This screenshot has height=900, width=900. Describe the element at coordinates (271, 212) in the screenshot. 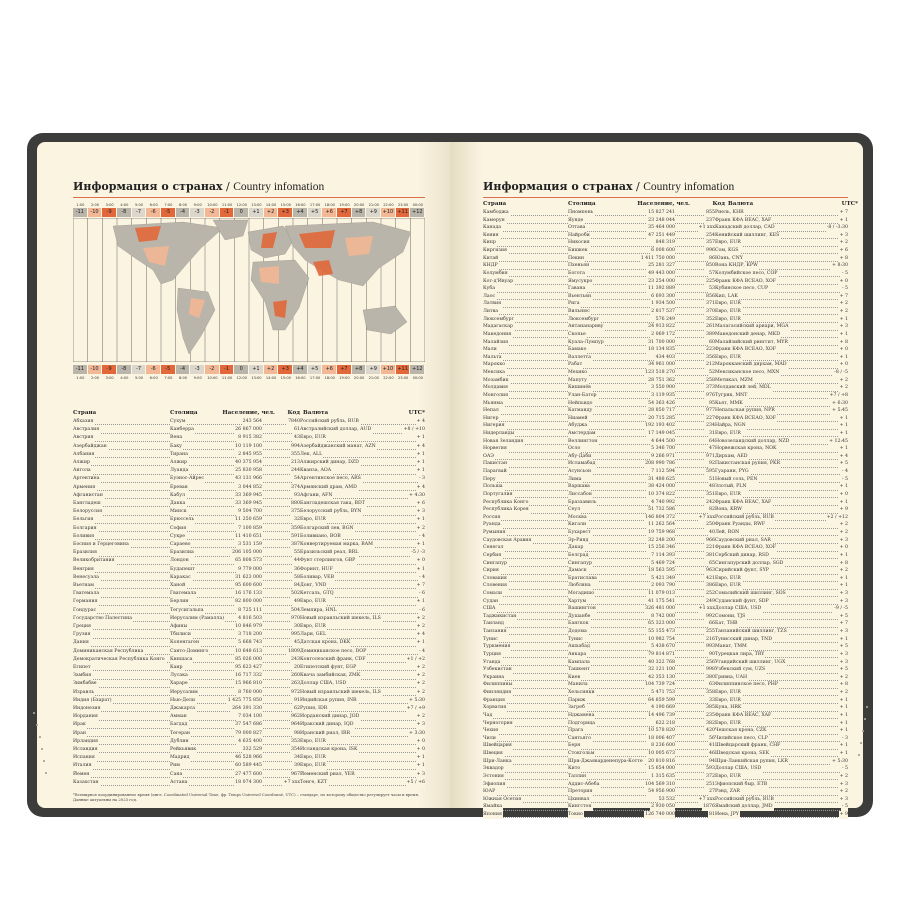

I see `utc-offset-cell: +2` at that location.